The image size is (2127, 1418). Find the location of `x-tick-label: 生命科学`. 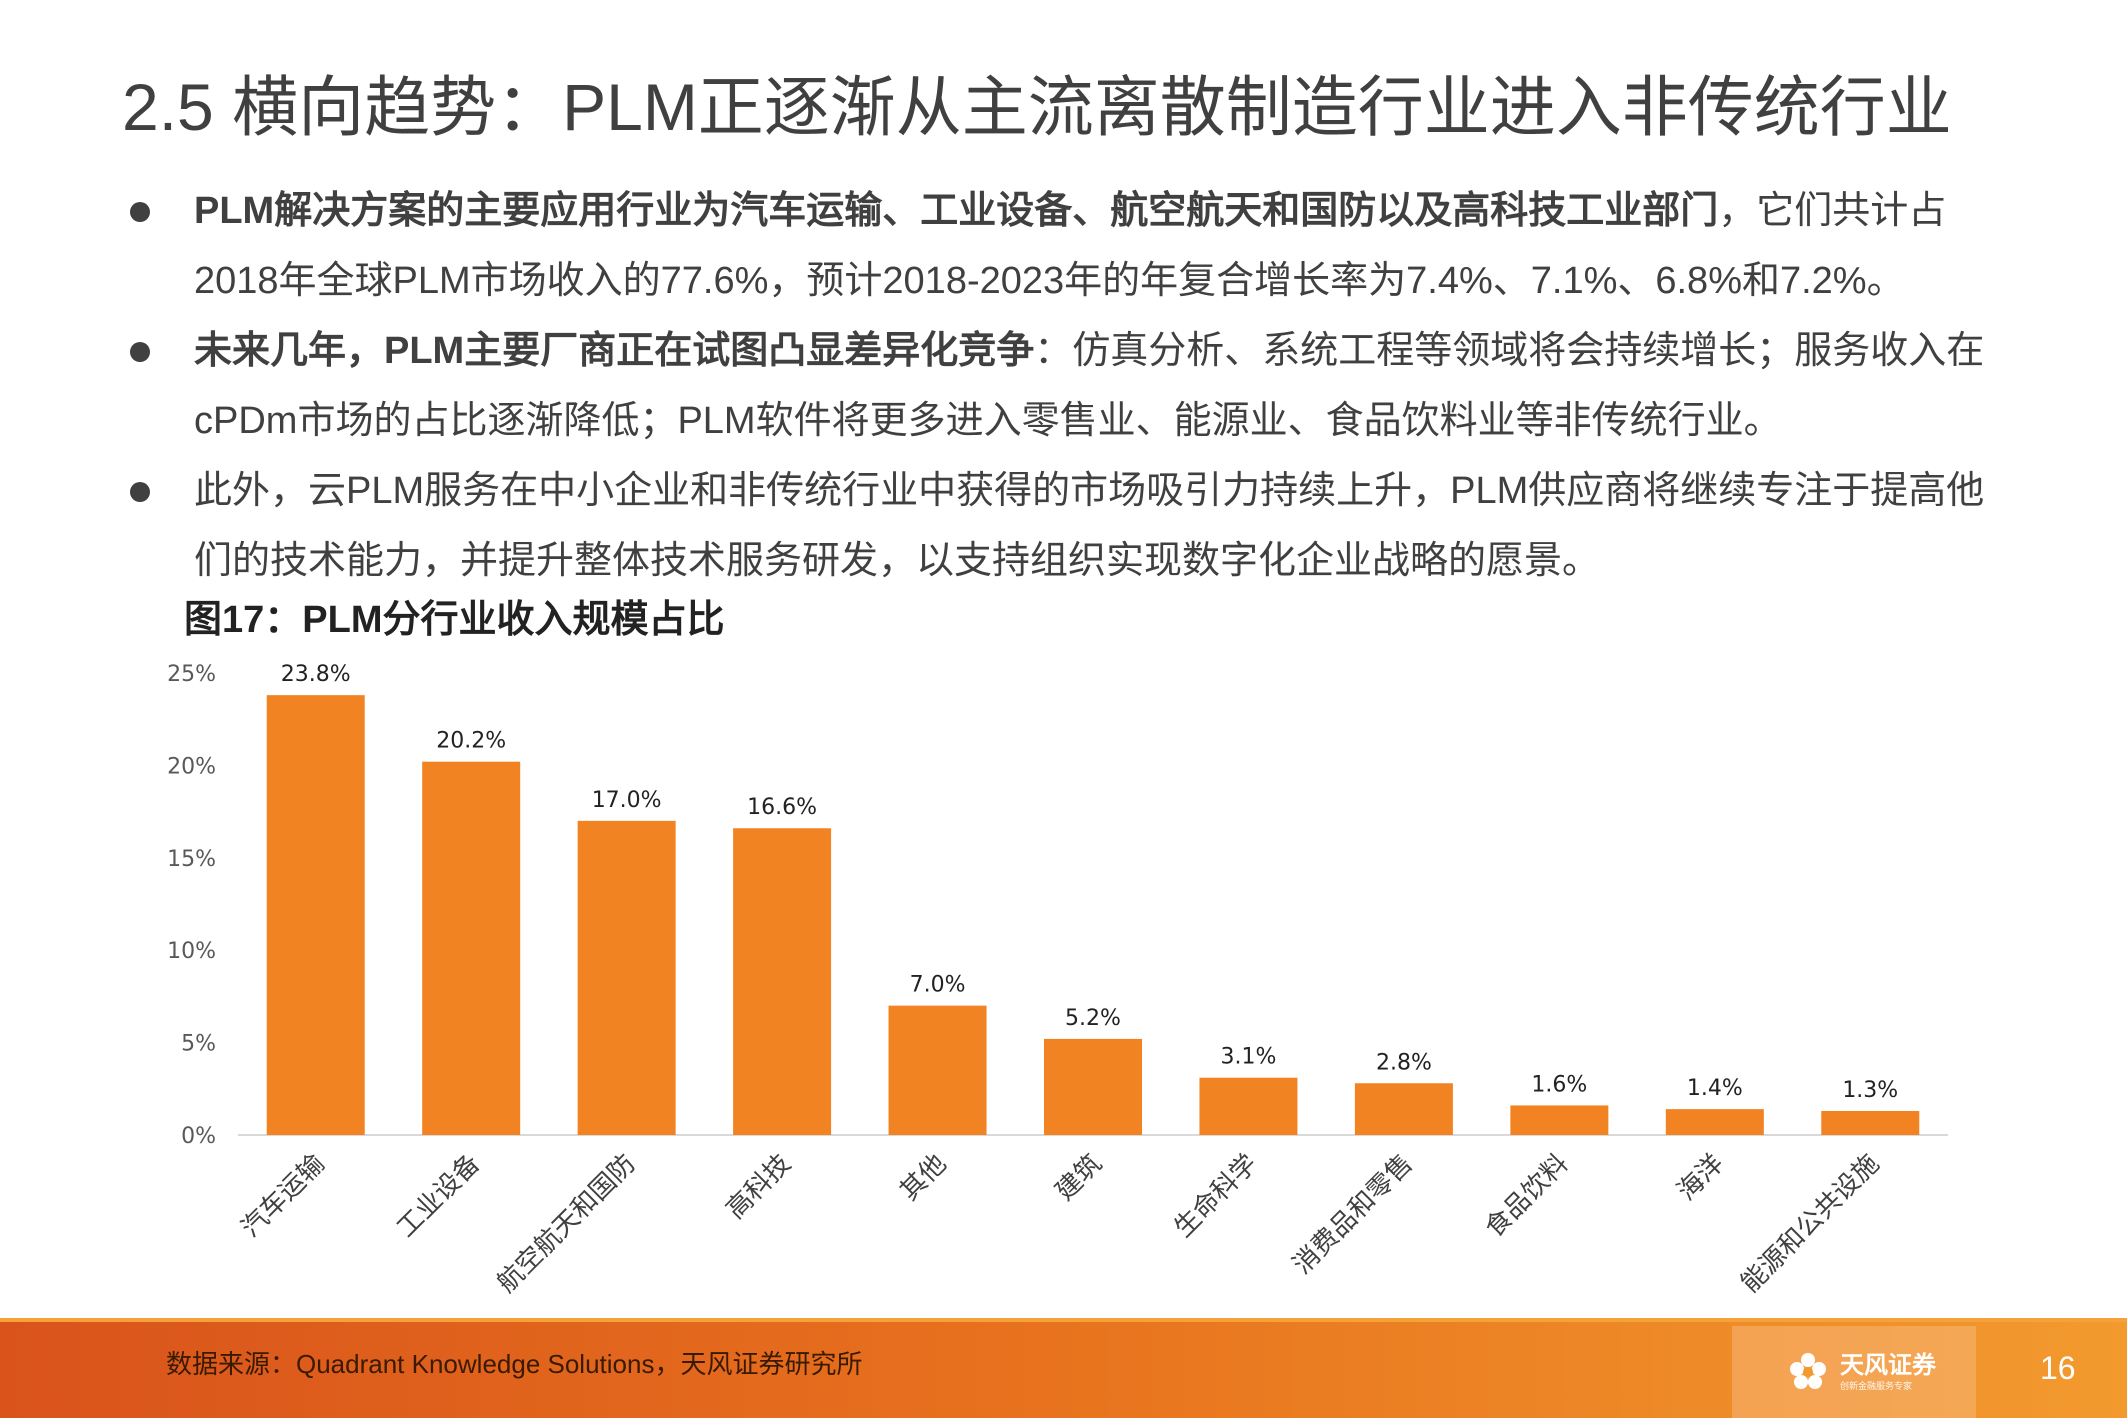

x-tick-label: 生命科学 is located at coordinates (1216, 1196).